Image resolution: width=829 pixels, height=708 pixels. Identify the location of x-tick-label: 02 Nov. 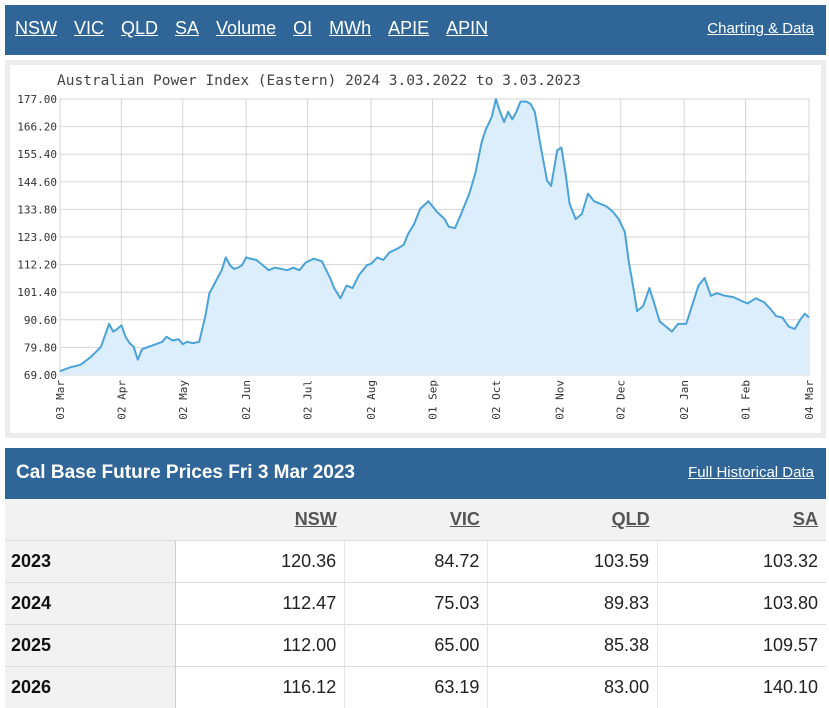
(559, 400).